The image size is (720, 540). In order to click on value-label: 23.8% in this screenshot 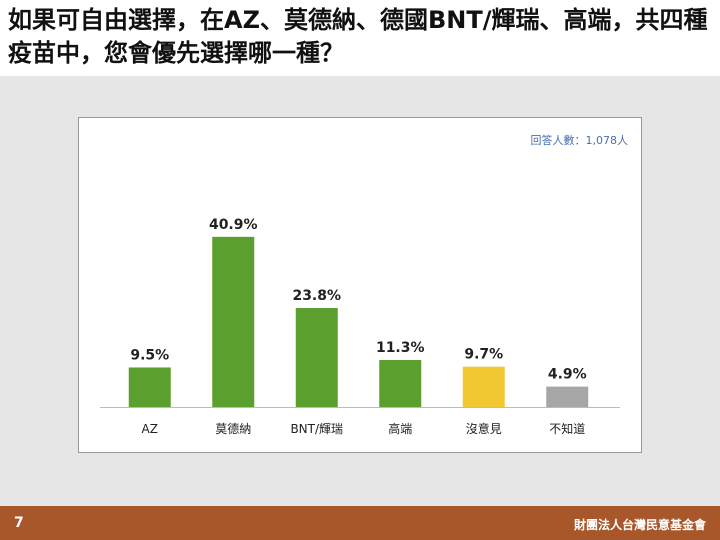, I will do `click(316, 296)`.